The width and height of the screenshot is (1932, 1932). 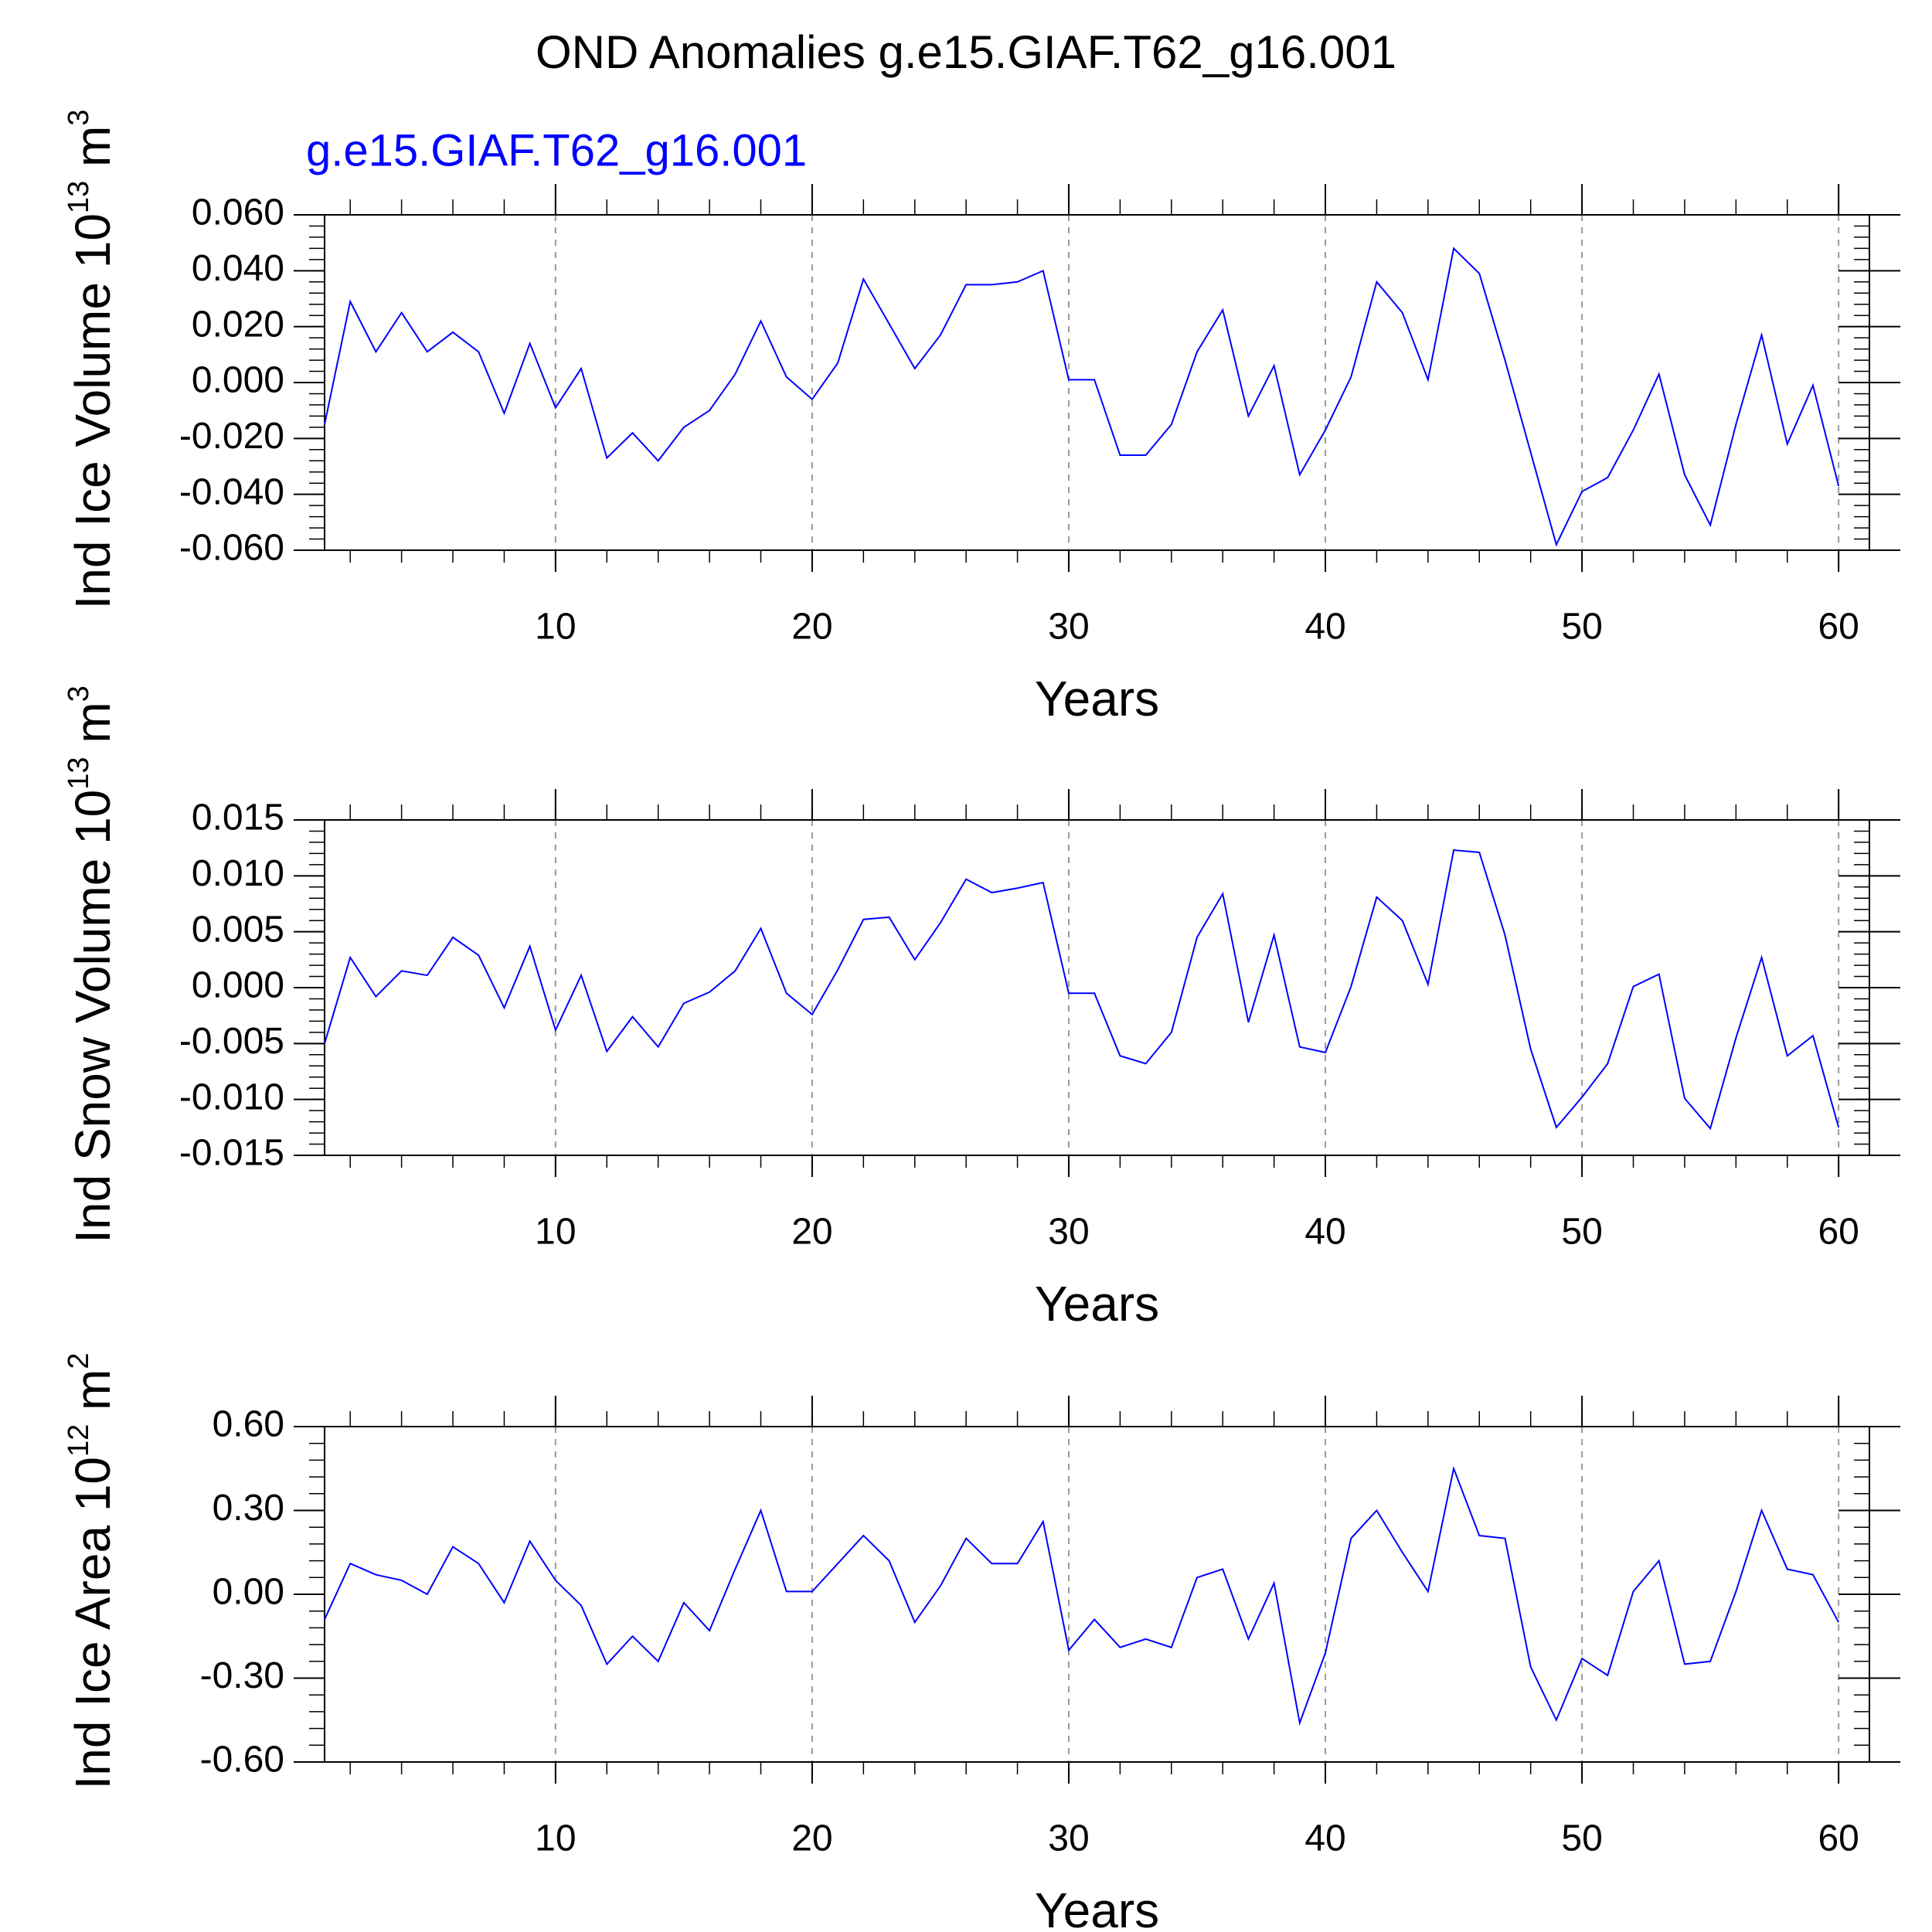 What do you see at coordinates (232, 1042) in the screenshot?
I see `y-tick-label: -0.005` at bounding box center [232, 1042].